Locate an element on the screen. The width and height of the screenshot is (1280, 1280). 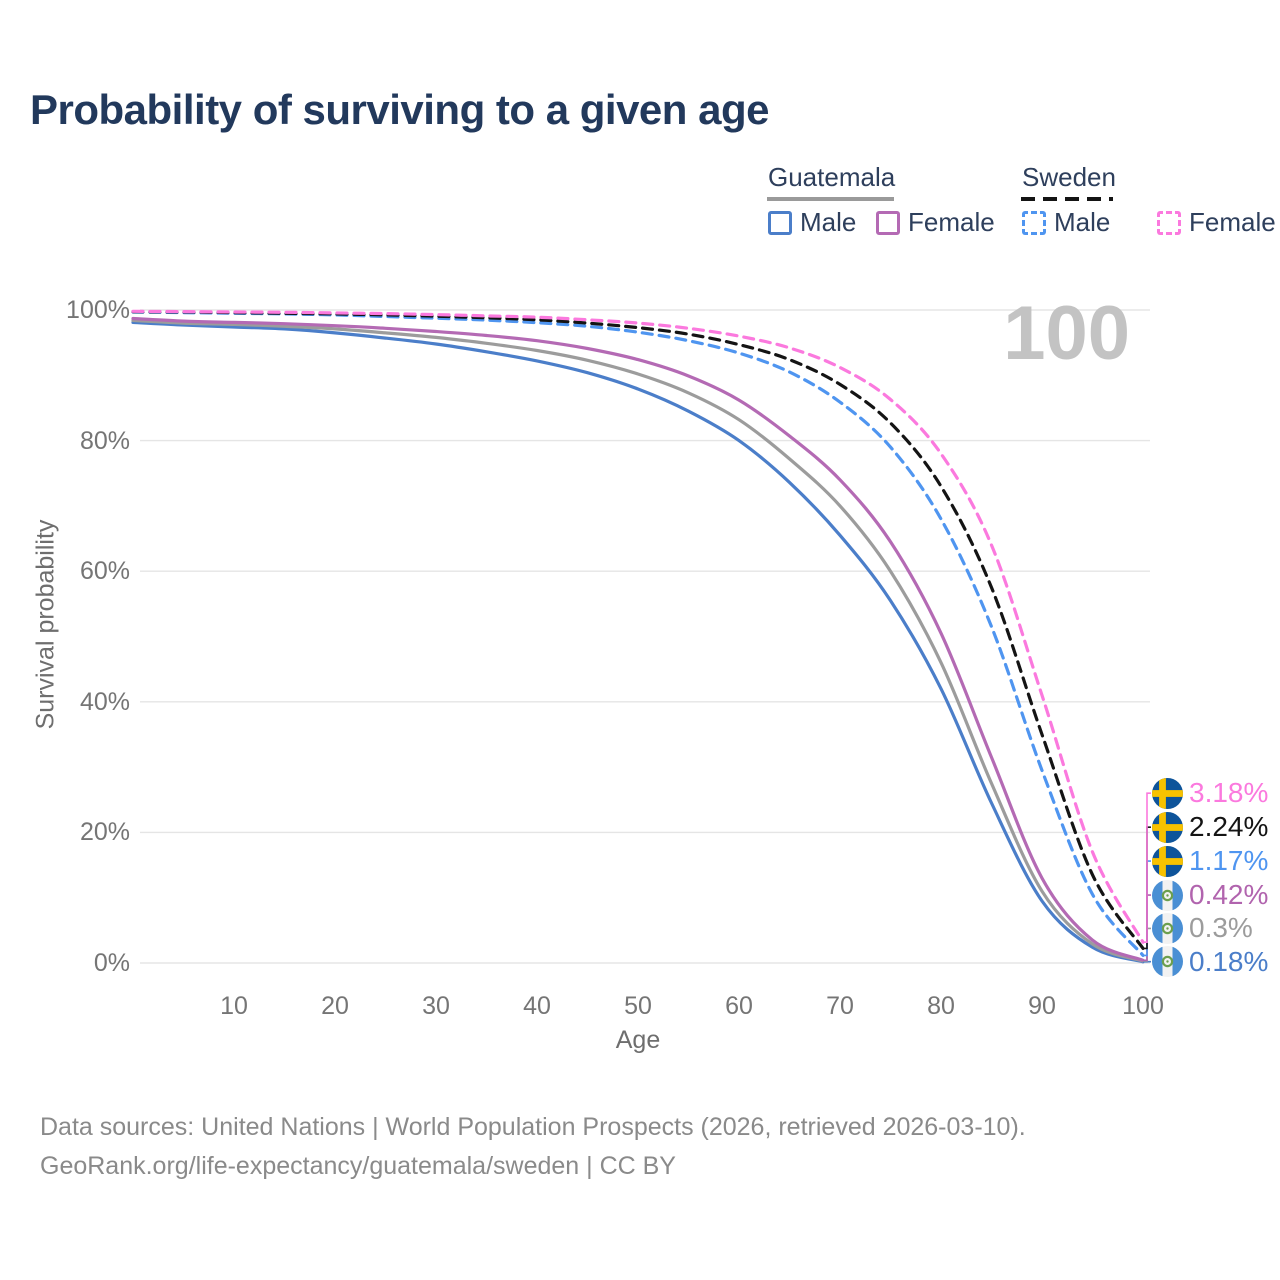
end-value-label: 0.18% is located at coordinates (1229, 961).